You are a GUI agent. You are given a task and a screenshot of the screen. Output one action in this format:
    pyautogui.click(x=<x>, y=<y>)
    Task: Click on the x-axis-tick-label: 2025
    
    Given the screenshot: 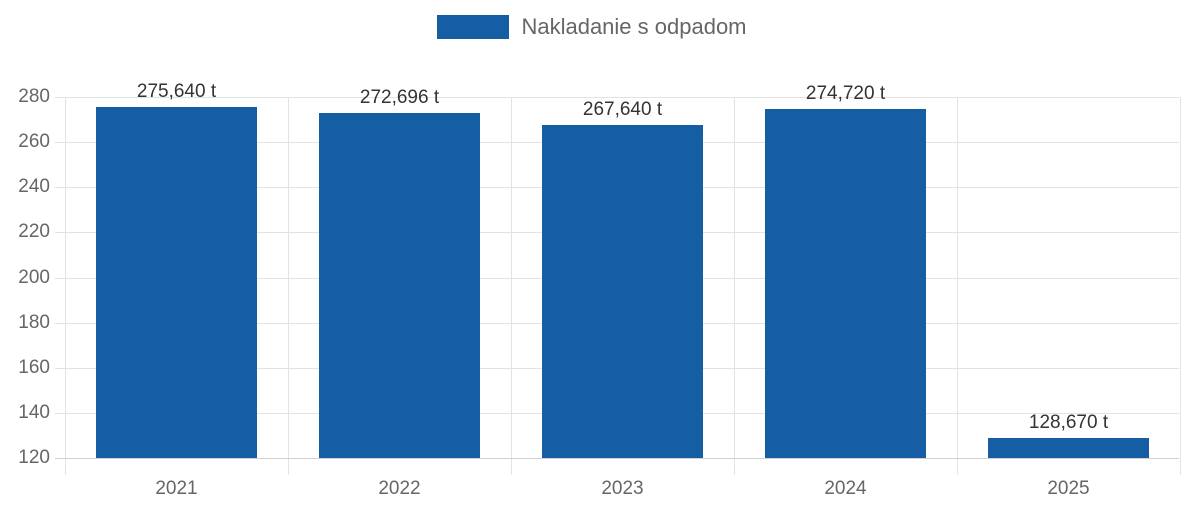 What is the action you would take?
    pyautogui.click(x=1068, y=488)
    